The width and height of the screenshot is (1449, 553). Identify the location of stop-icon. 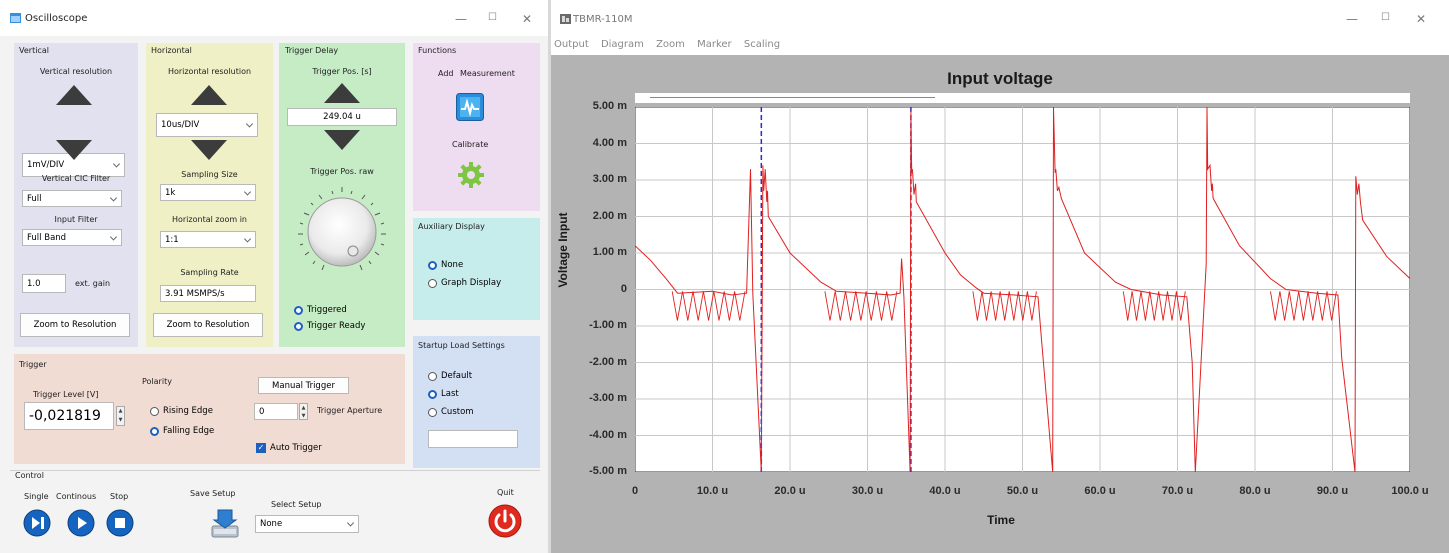
(120, 523).